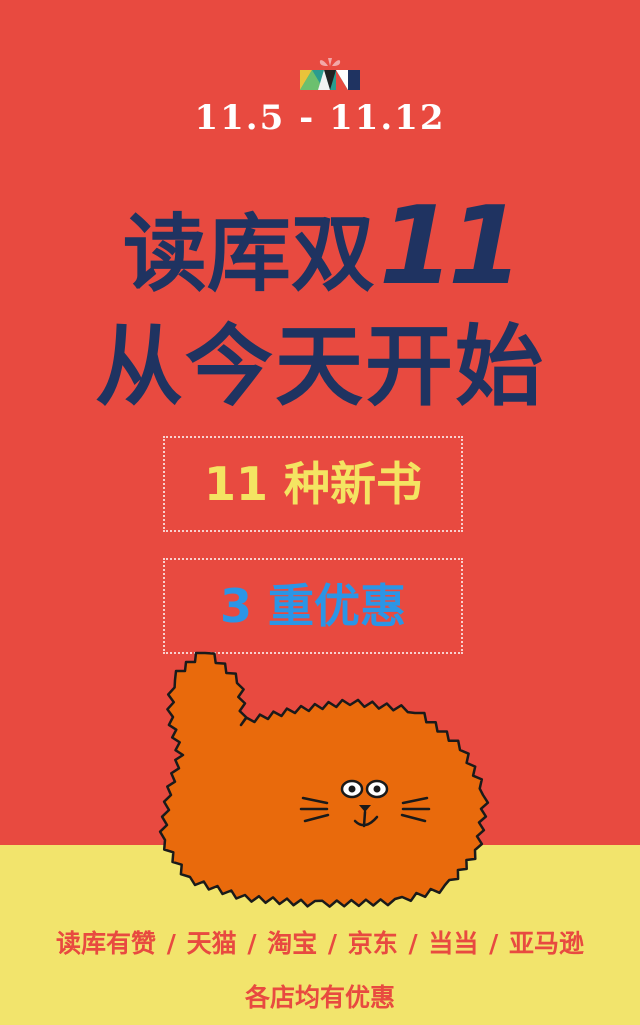 The height and width of the screenshot is (1025, 640). Describe the element at coordinates (320, 944) in the screenshot. I see `store-list: 读库有赞 / 天猫 / 淘宝 / 京东 / 当当 / 亚马逊` at that location.